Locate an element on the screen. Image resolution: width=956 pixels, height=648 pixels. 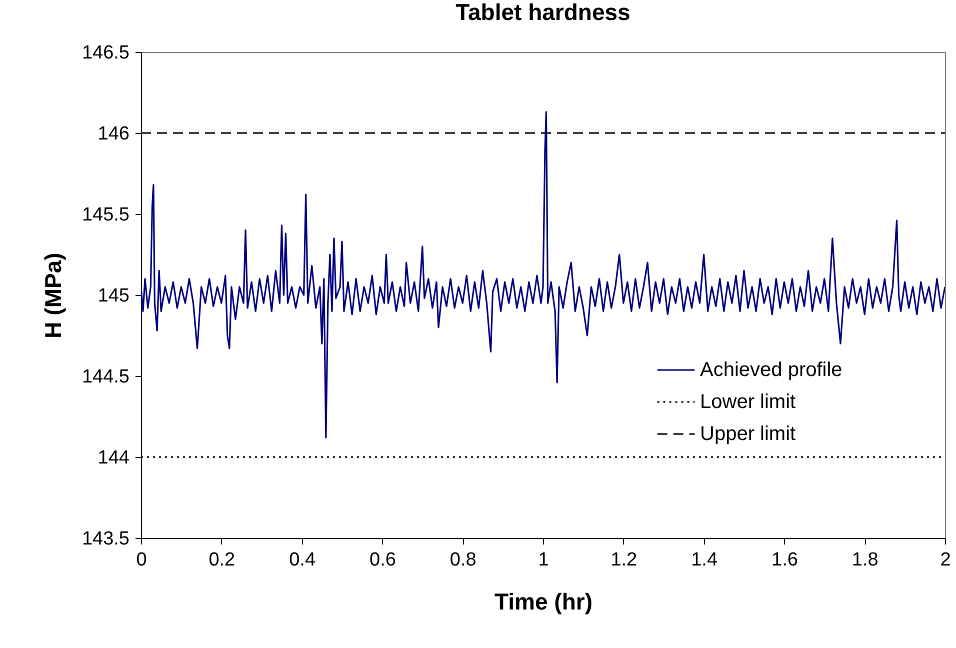
x-tick-label: 0.4 is located at coordinates (302, 560).